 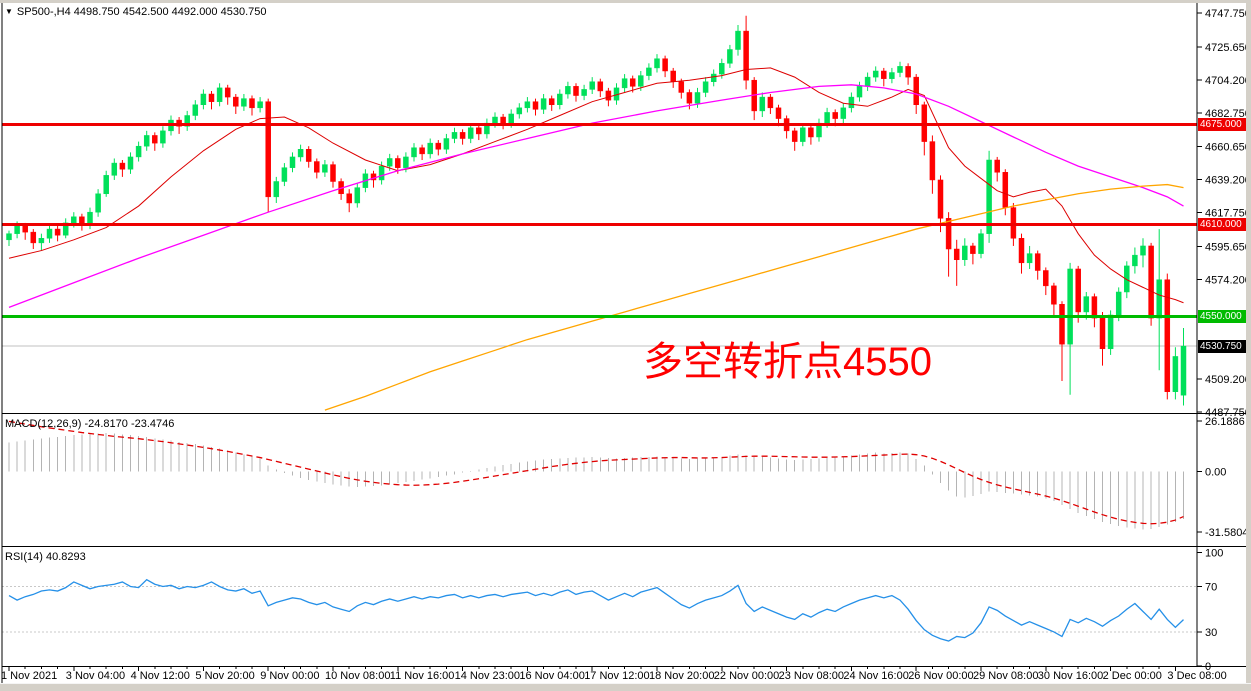 I want to click on symbol-dropdown-icon: ▼, so click(x=9, y=11).